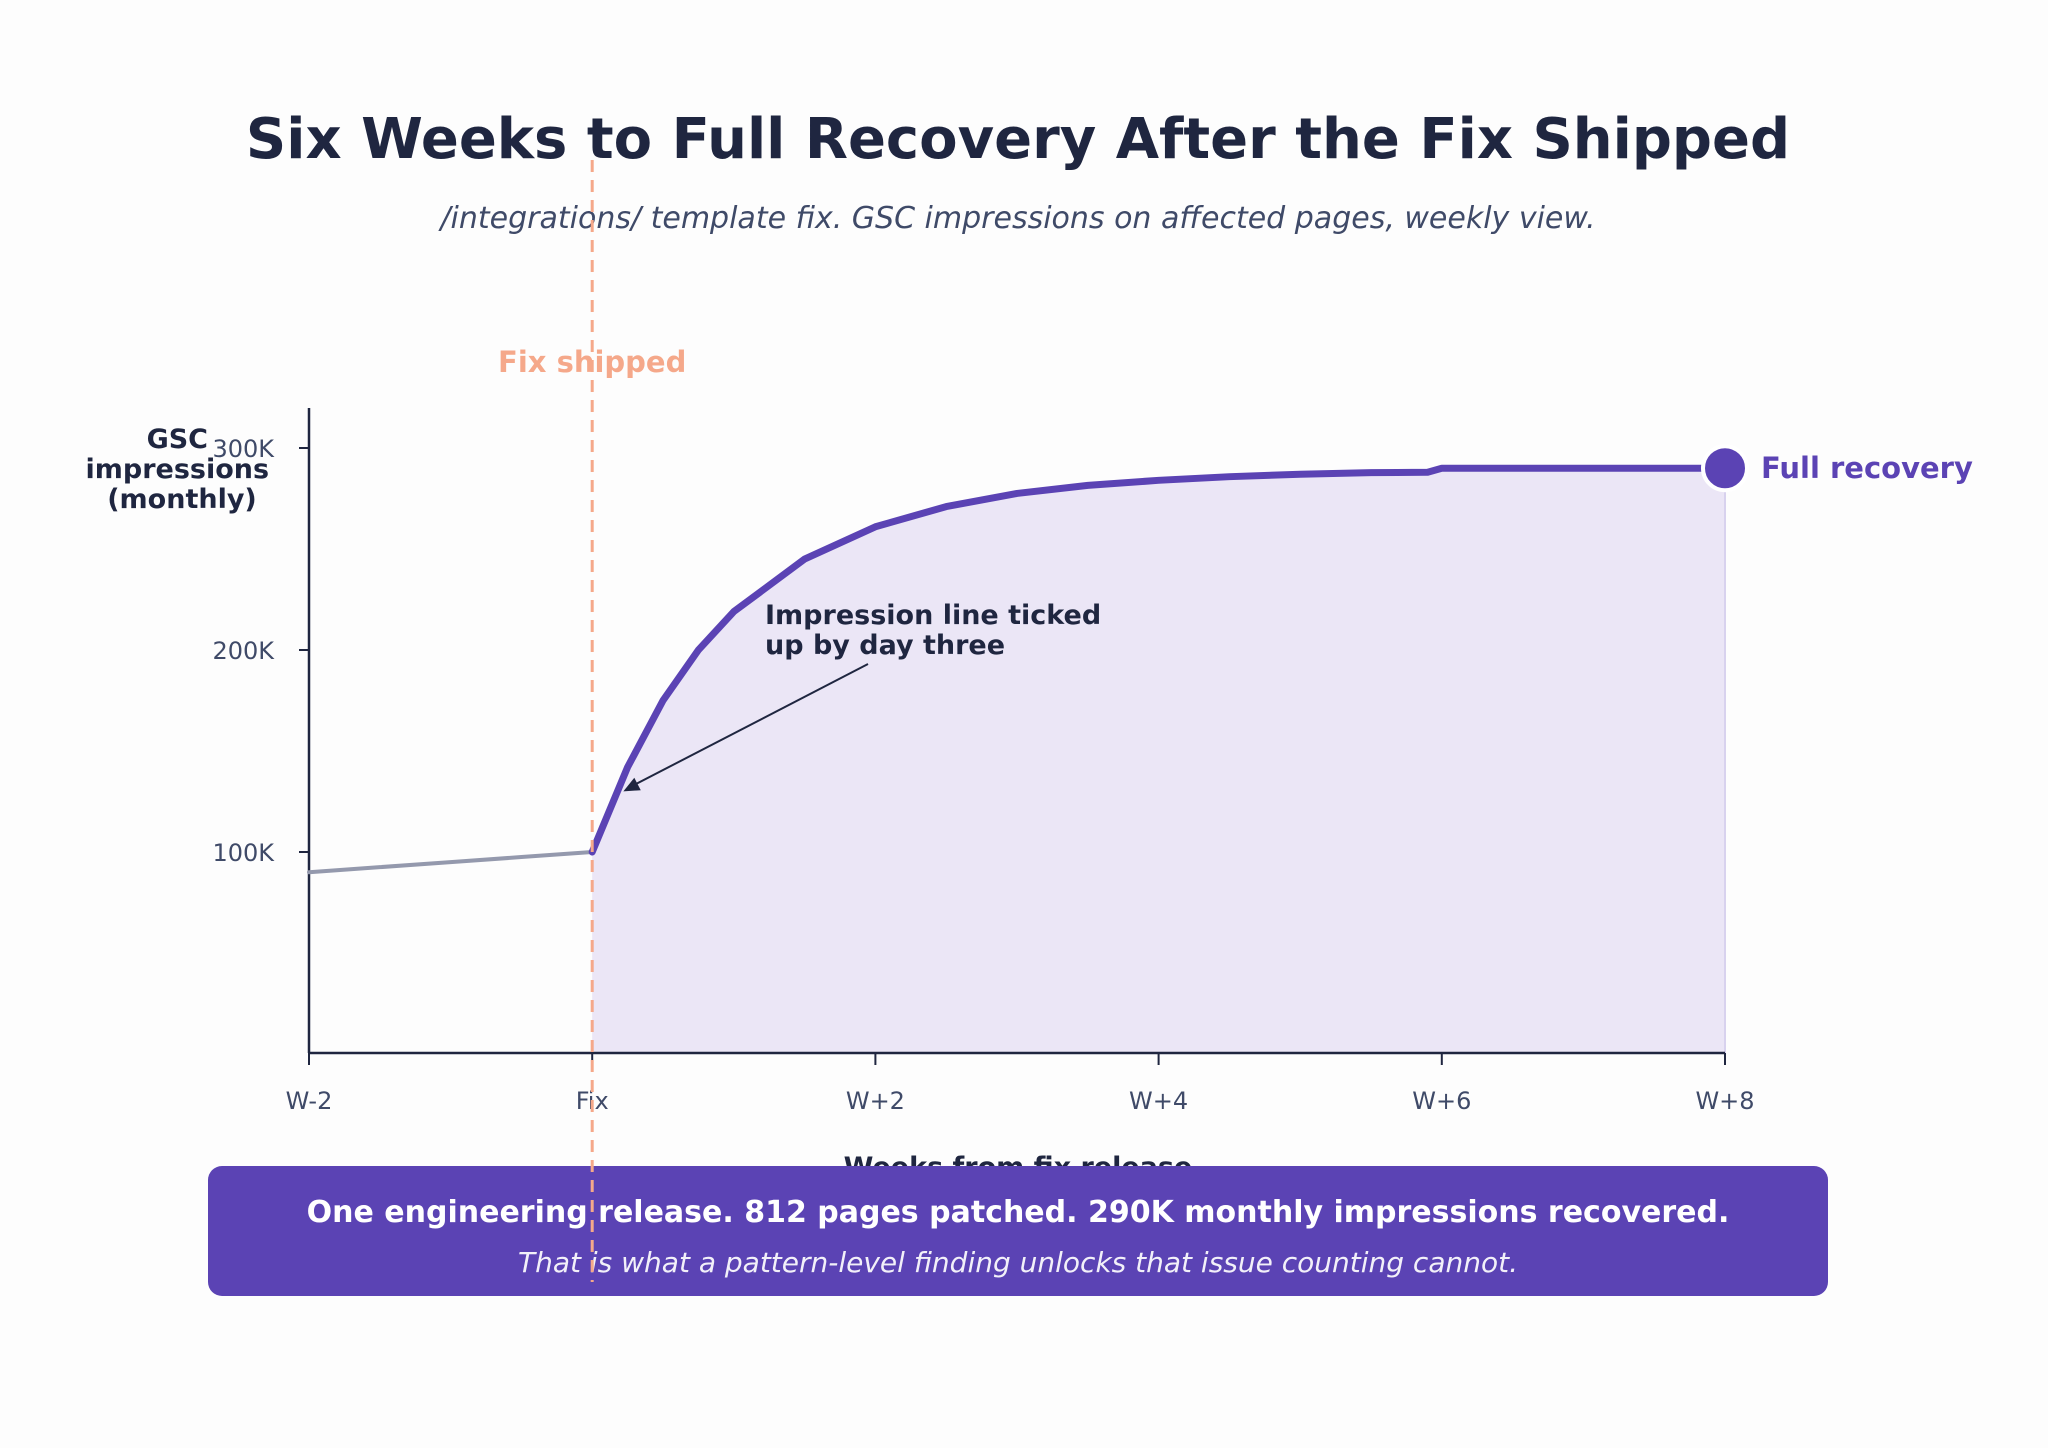 The height and width of the screenshot is (1448, 2048). What do you see at coordinates (451, 862) in the screenshot?
I see `pre-fix-line` at bounding box center [451, 862].